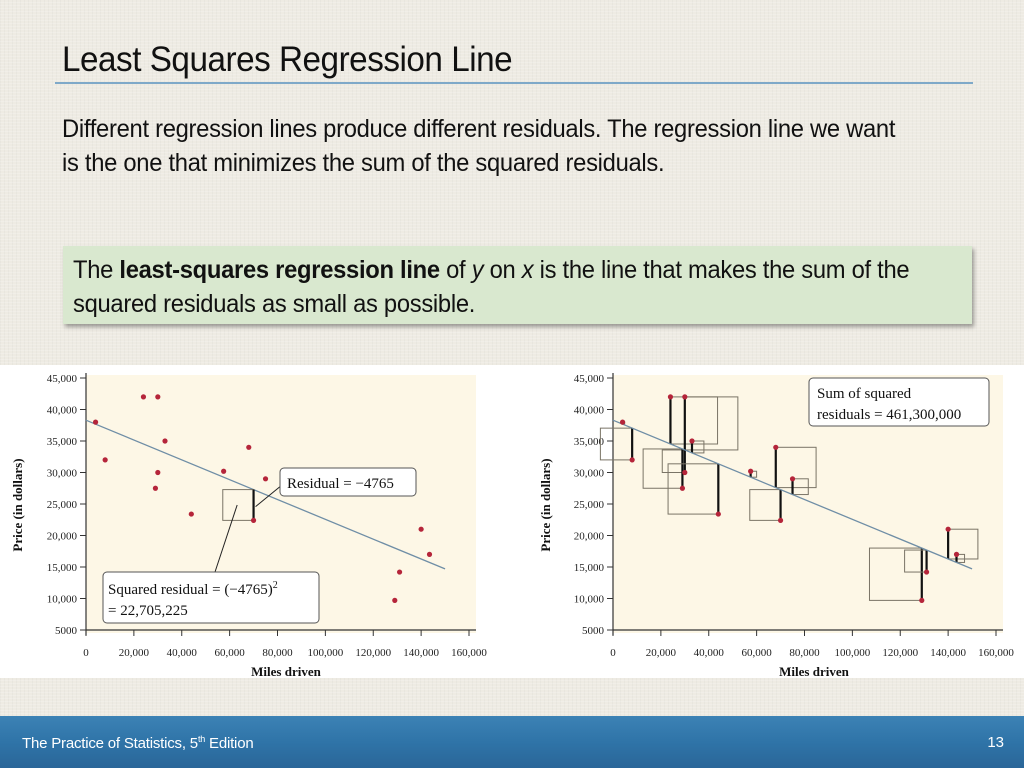 The image size is (1024, 768). I want to click on edition-word: Edition, so click(229, 743).